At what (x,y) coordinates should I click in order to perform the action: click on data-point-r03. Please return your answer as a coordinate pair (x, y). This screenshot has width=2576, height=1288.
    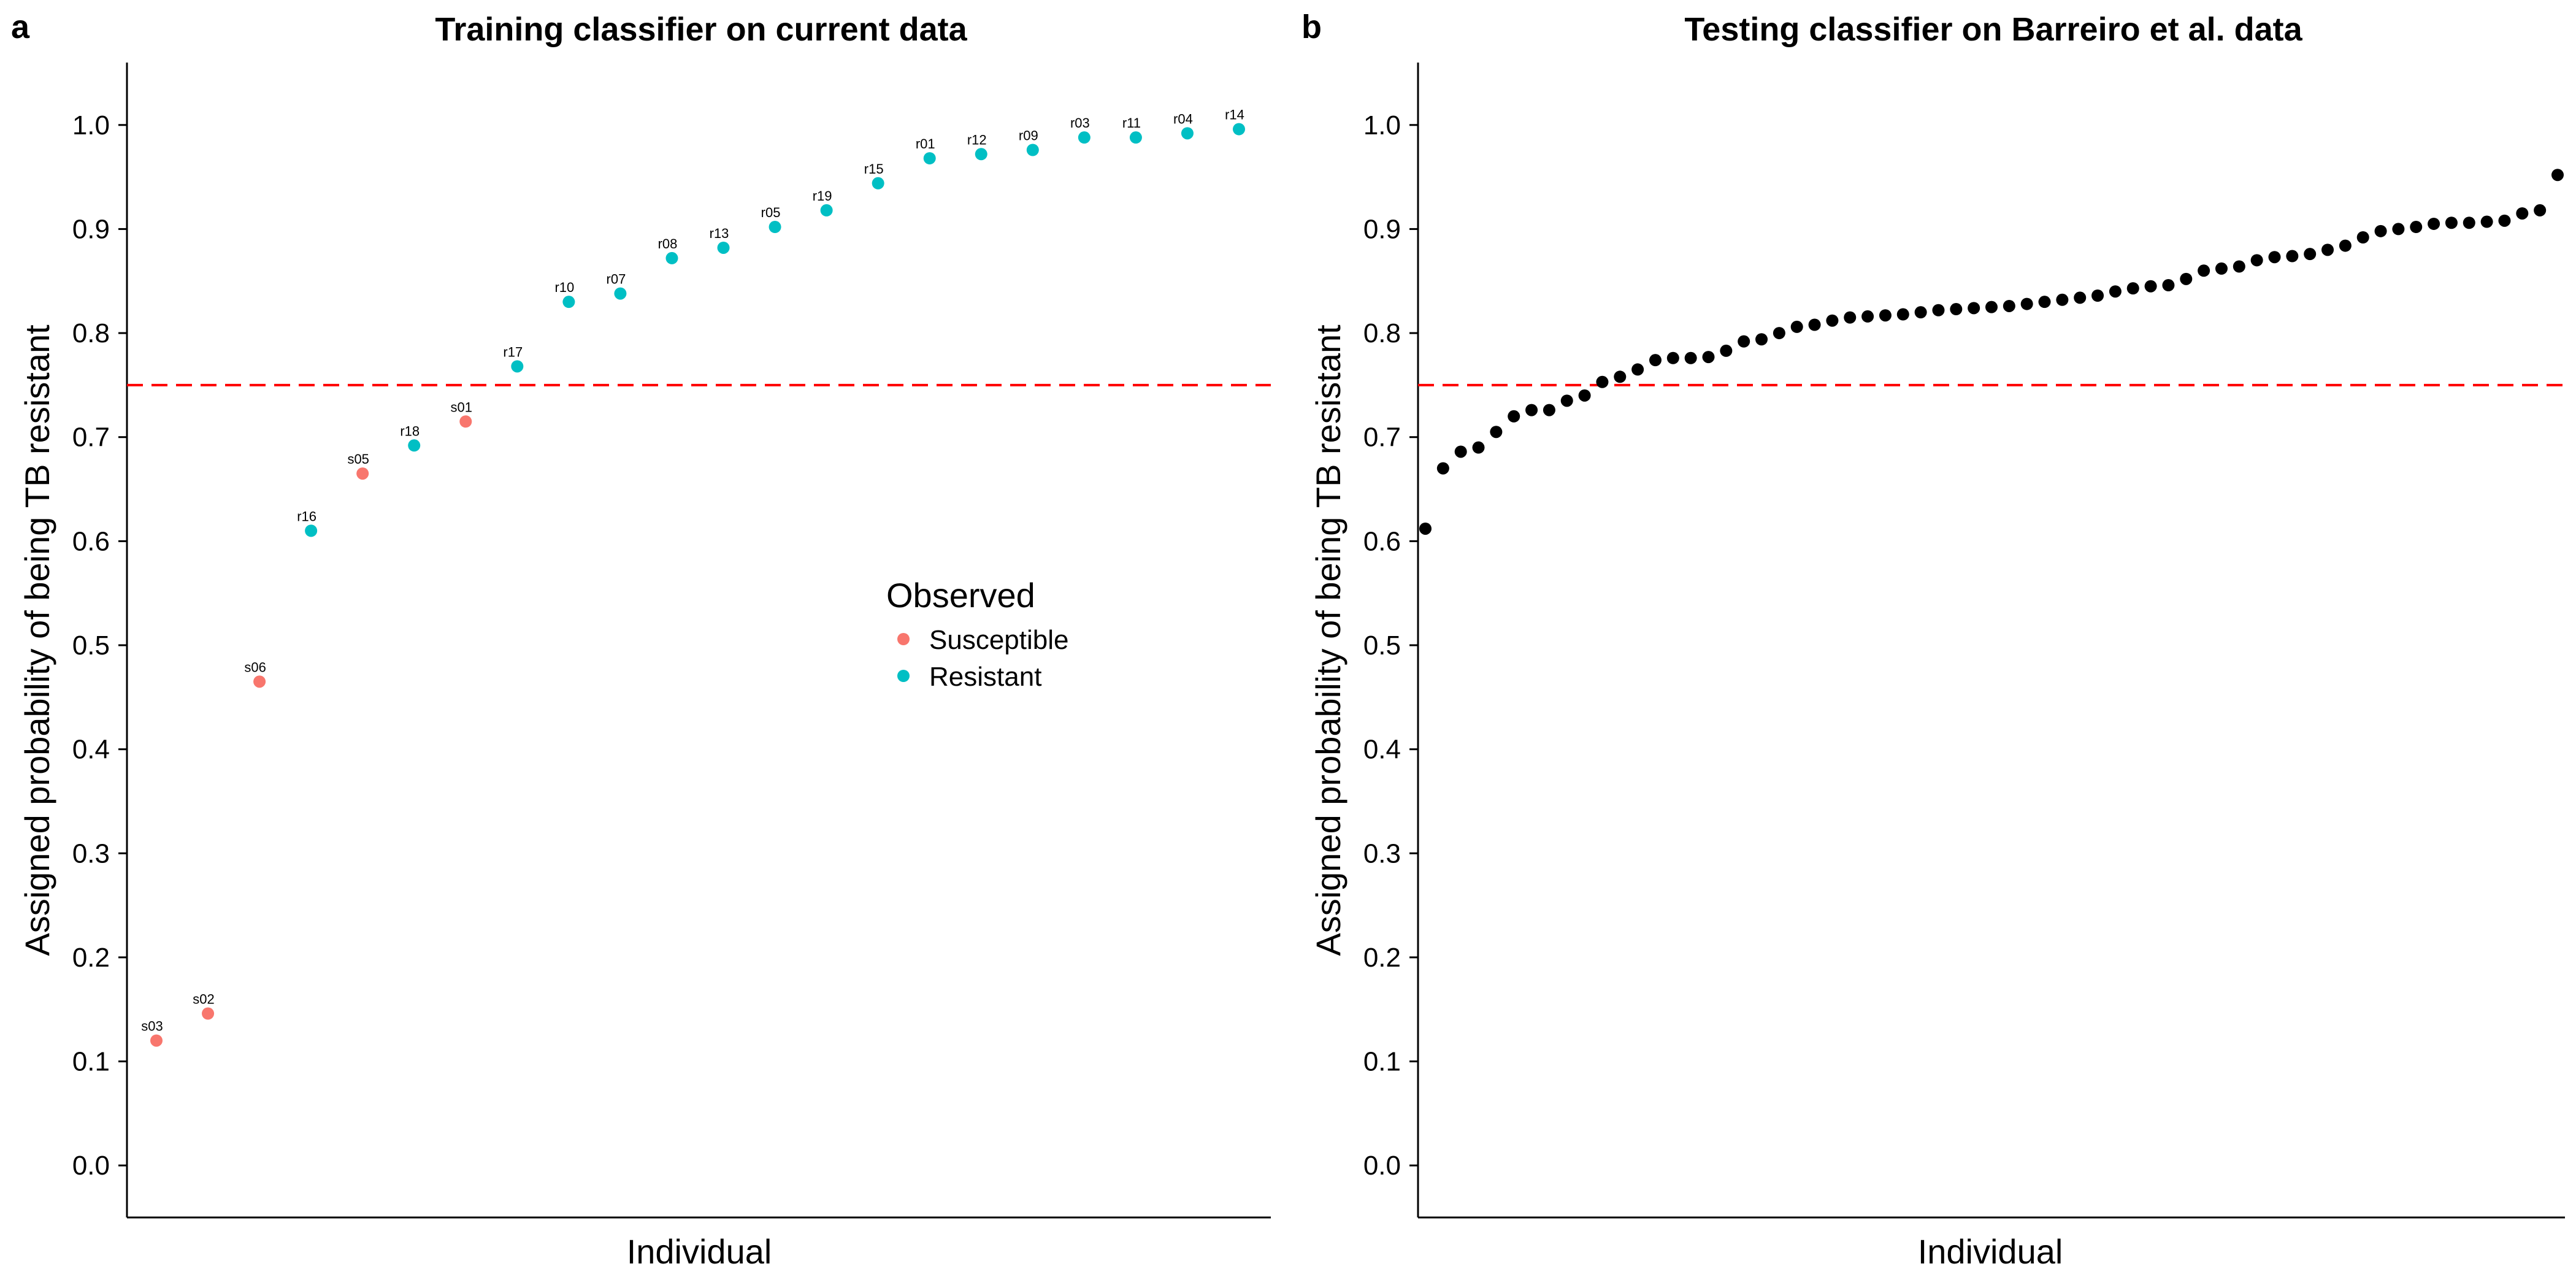
    Looking at the image, I should click on (1084, 137).